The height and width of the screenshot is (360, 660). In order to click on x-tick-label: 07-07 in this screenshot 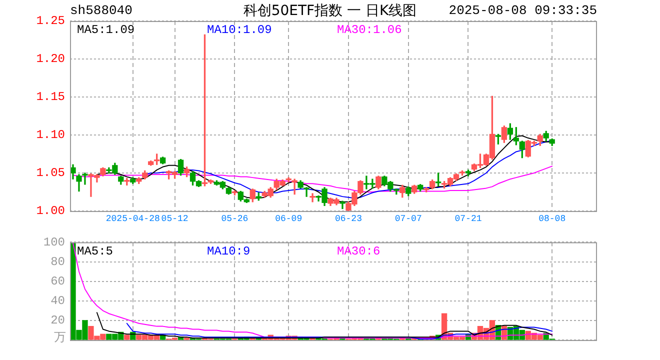, I will do `click(408, 219)`.